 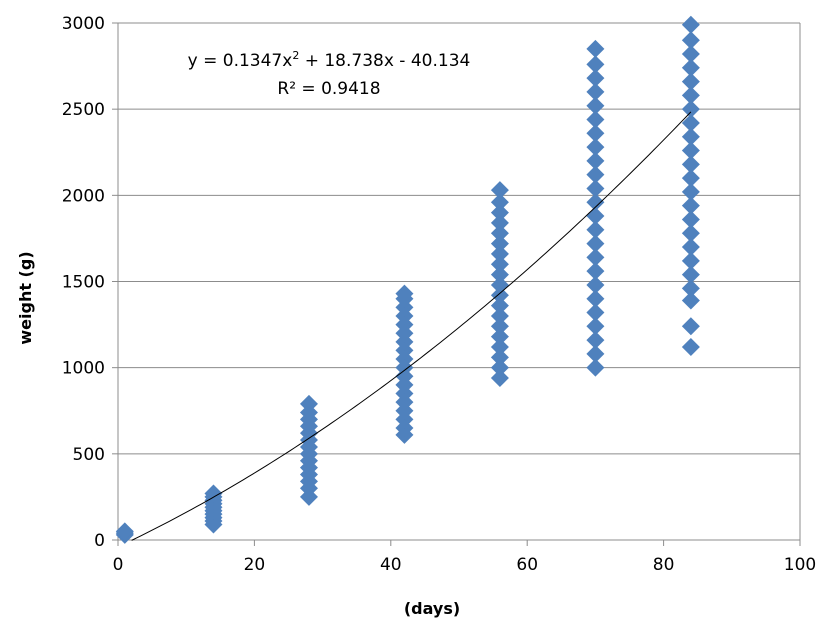 What do you see at coordinates (391, 565) in the screenshot?
I see `x-tick-label: 40` at bounding box center [391, 565].